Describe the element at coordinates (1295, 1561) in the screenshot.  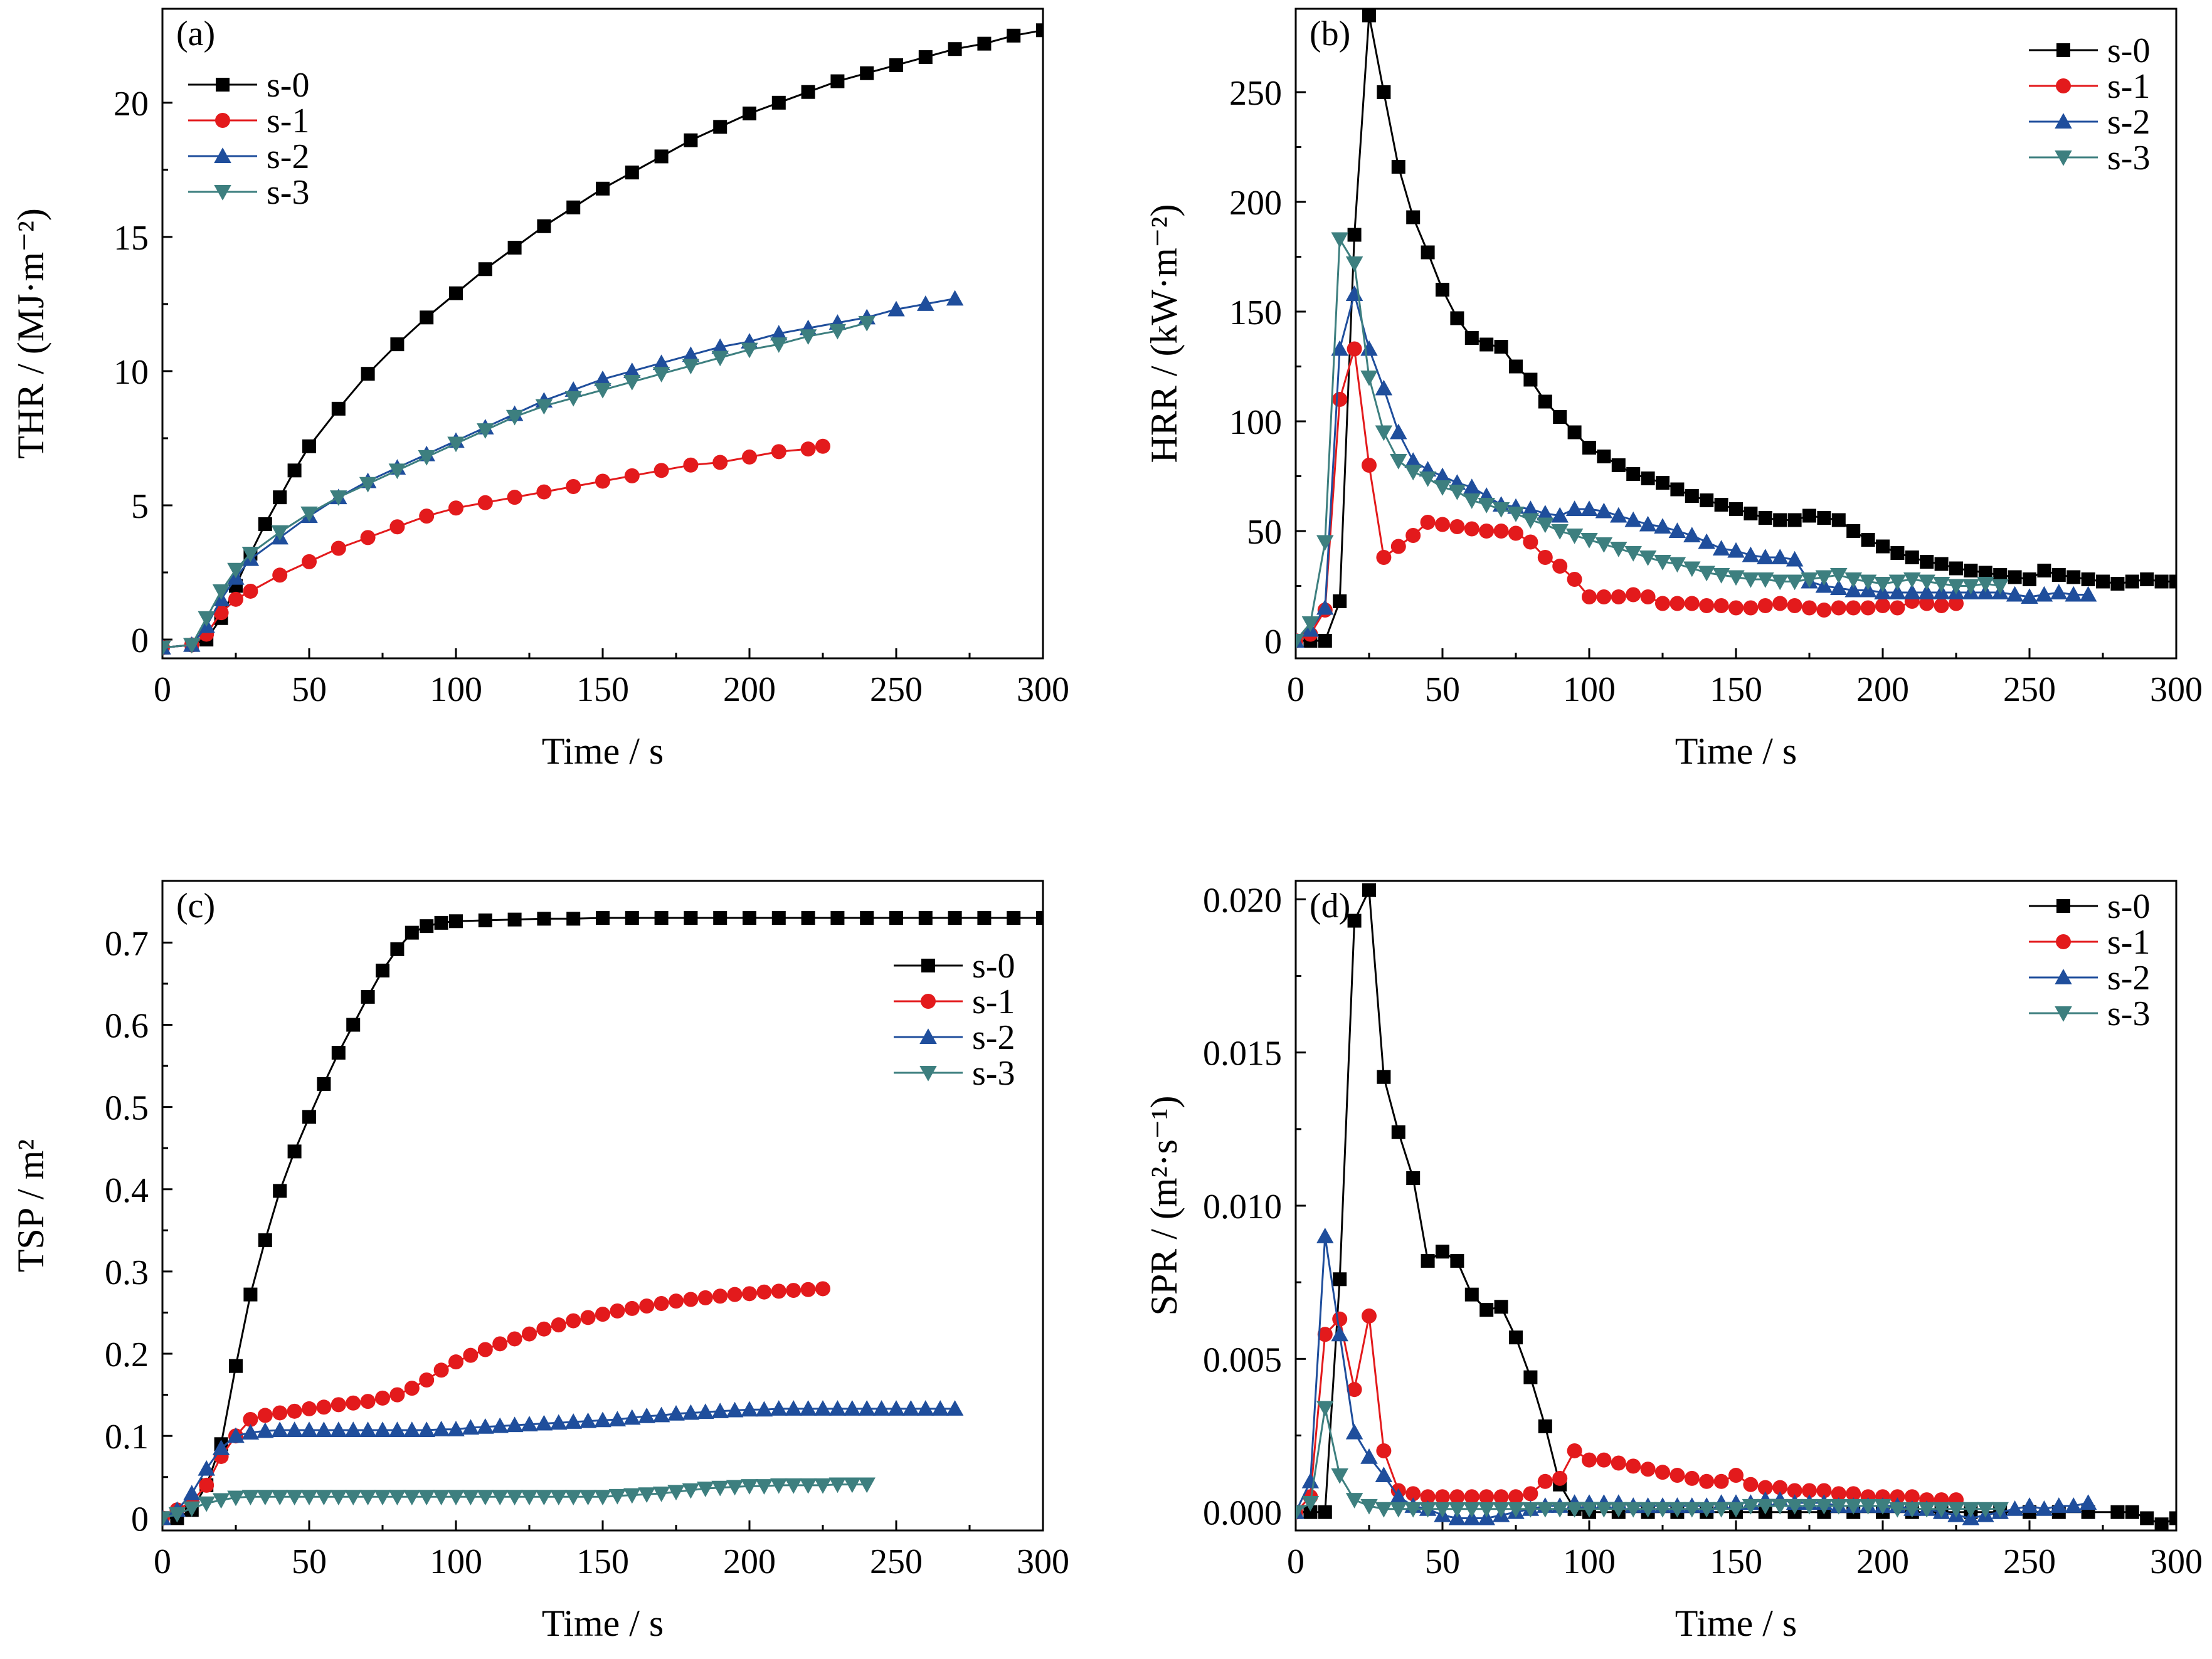
I see `x-tick-label: 0` at that location.